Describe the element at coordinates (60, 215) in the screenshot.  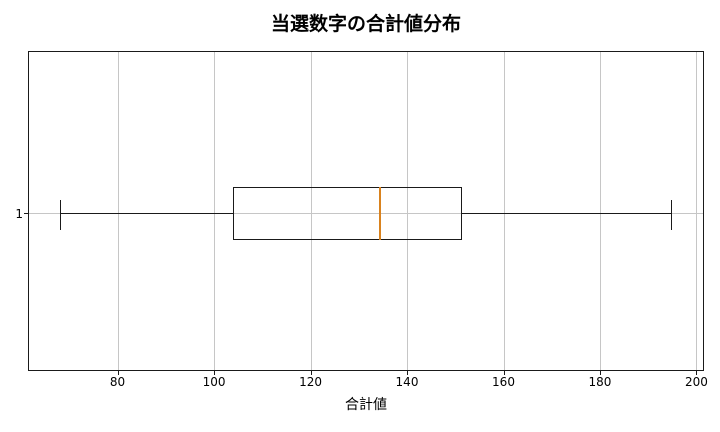
I see `min-whisker-cap` at that location.